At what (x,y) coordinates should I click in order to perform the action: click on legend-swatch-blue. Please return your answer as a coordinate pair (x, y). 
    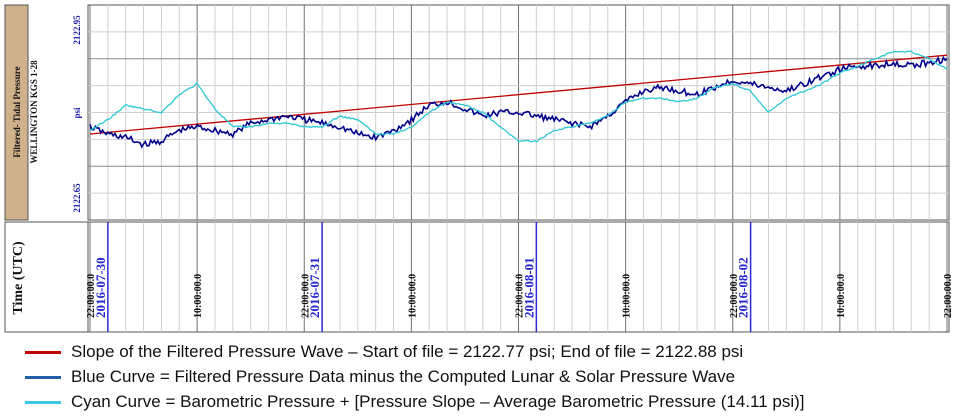
    Looking at the image, I should click on (43, 377).